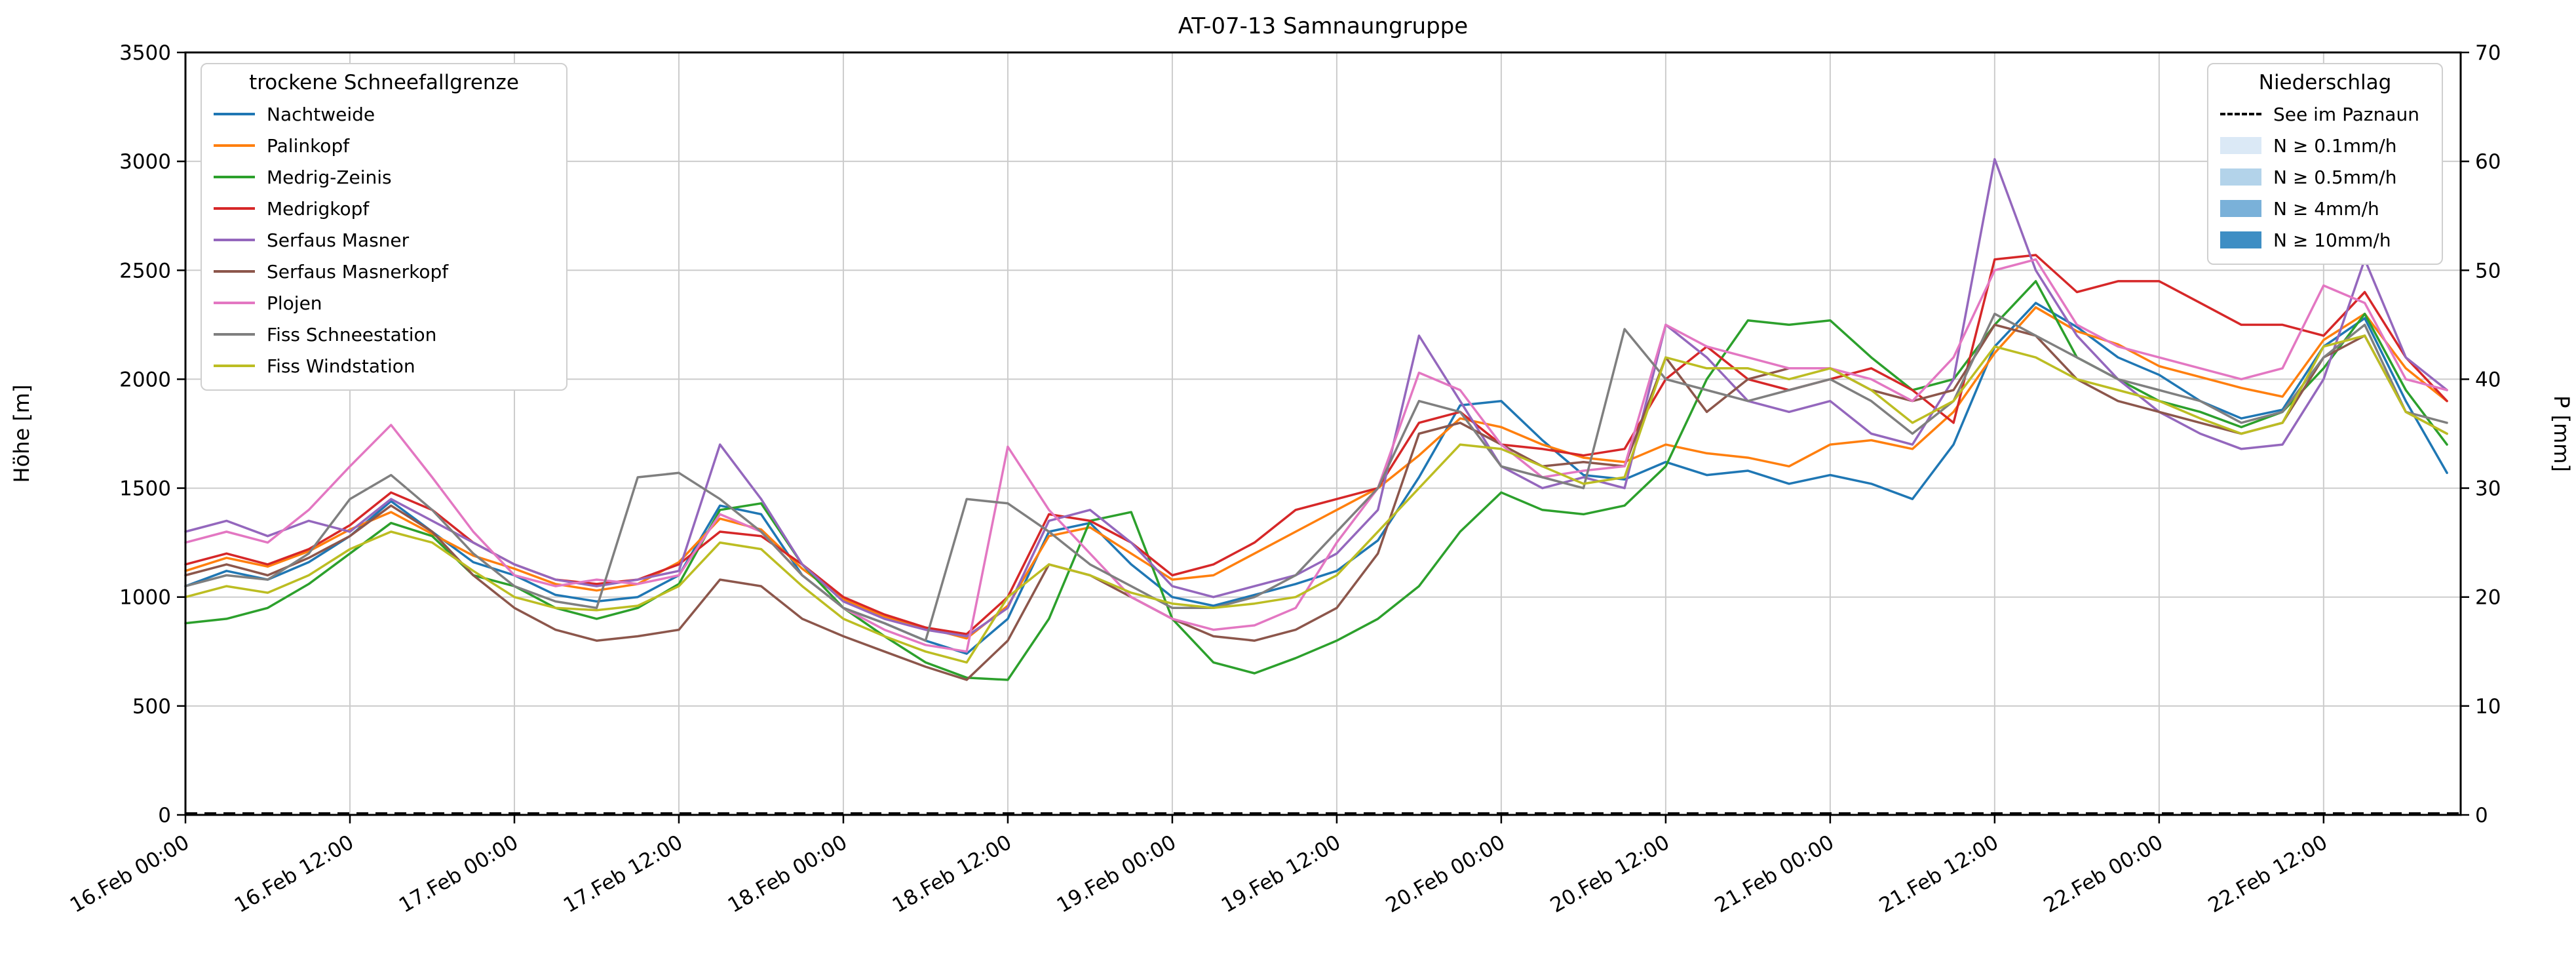 This screenshot has width=2576, height=967. I want to click on legend-dashed-line-swatch, so click(2240, 114).